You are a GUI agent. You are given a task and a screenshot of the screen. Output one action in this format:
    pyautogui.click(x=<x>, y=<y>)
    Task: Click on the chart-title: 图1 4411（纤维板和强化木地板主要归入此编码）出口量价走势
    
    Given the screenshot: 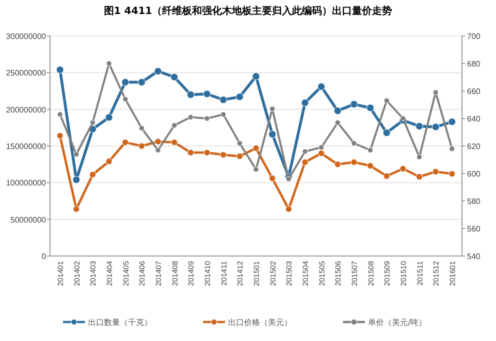 What is the action you would take?
    pyautogui.click(x=248, y=11)
    